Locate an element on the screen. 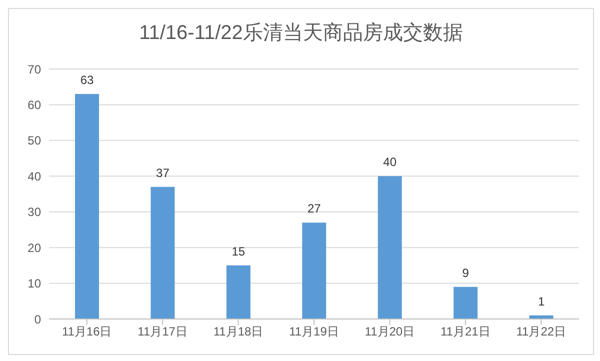 The height and width of the screenshot is (361, 600). x-tick-label: 11月17日 is located at coordinates (163, 331).